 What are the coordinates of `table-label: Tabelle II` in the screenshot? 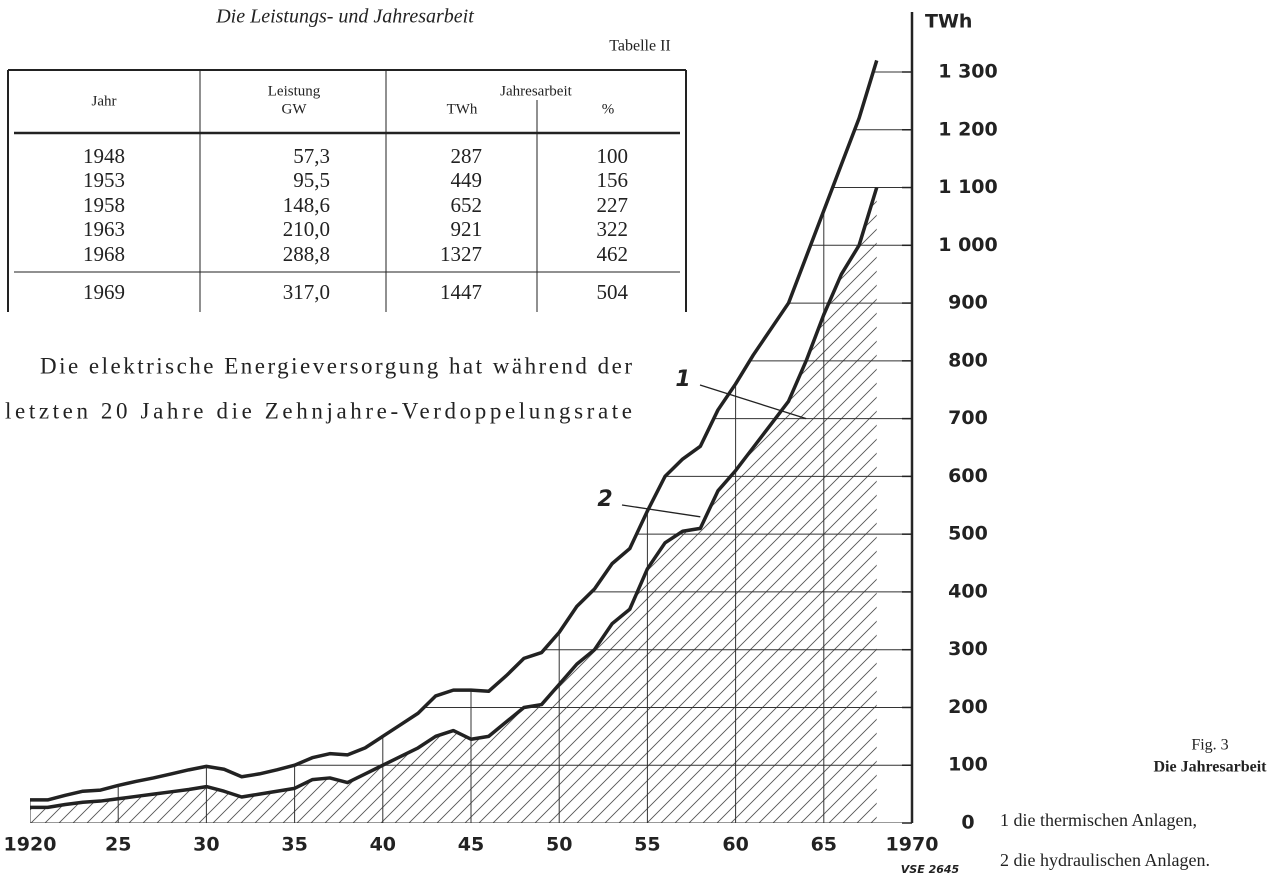 It's located at (640, 46).